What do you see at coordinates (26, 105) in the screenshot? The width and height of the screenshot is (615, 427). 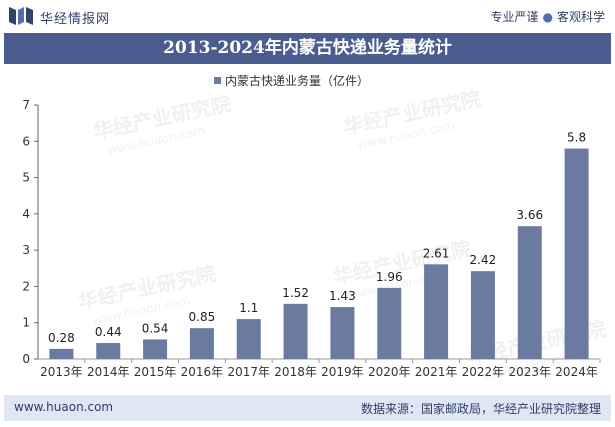 I see `y-tick-label: 7` at bounding box center [26, 105].